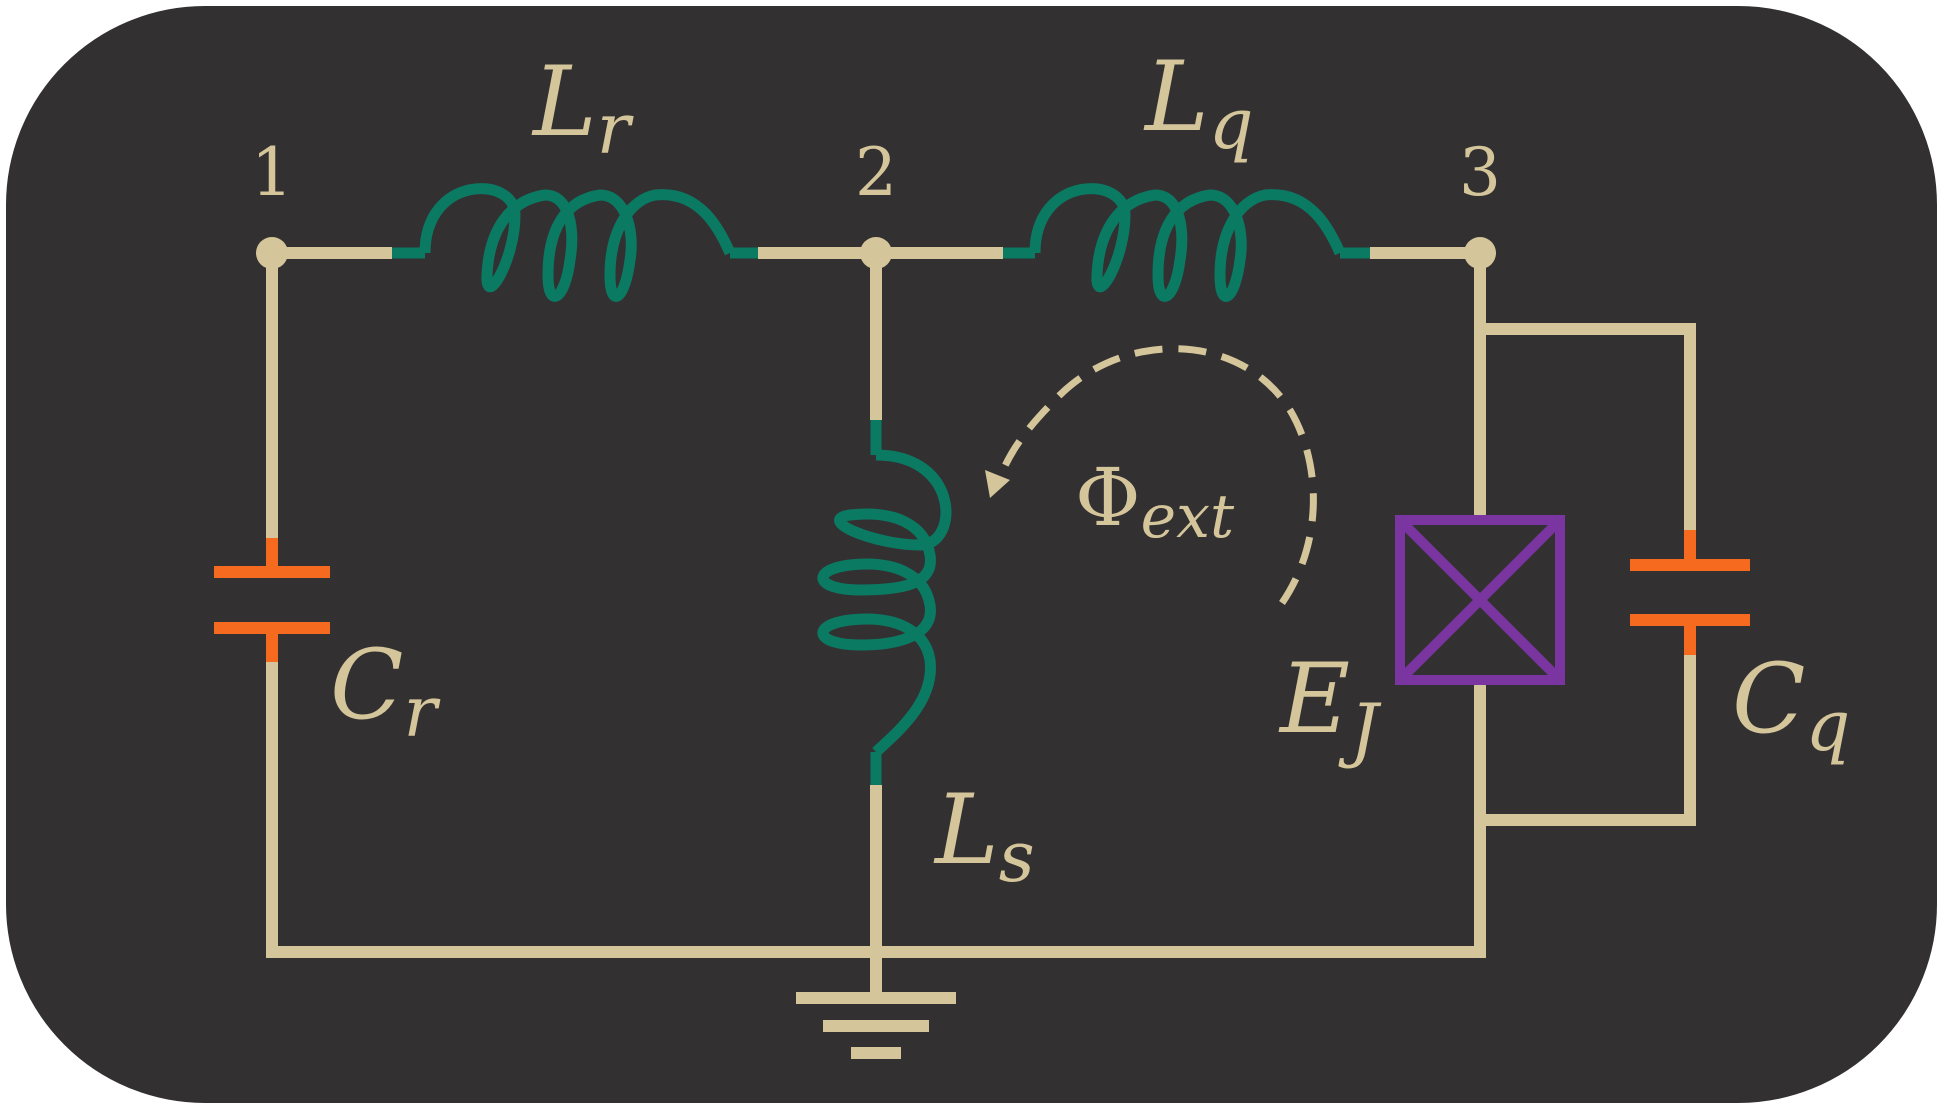  What do you see at coordinates (1827, 726) in the screenshot?
I see `label-cq-sub: q` at bounding box center [1827, 726].